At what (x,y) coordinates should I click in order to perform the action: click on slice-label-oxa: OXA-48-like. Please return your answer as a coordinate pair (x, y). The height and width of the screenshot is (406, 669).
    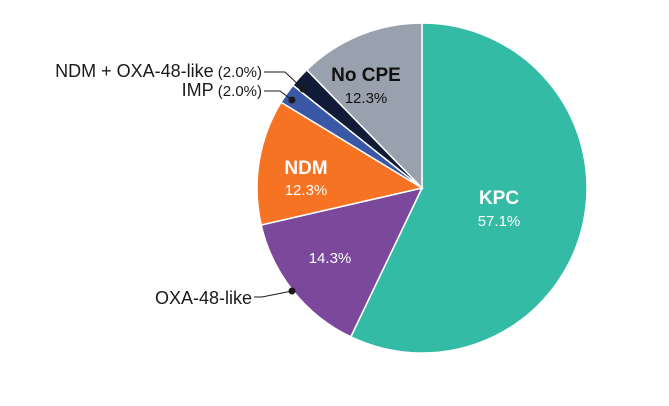
    Looking at the image, I should click on (203, 298).